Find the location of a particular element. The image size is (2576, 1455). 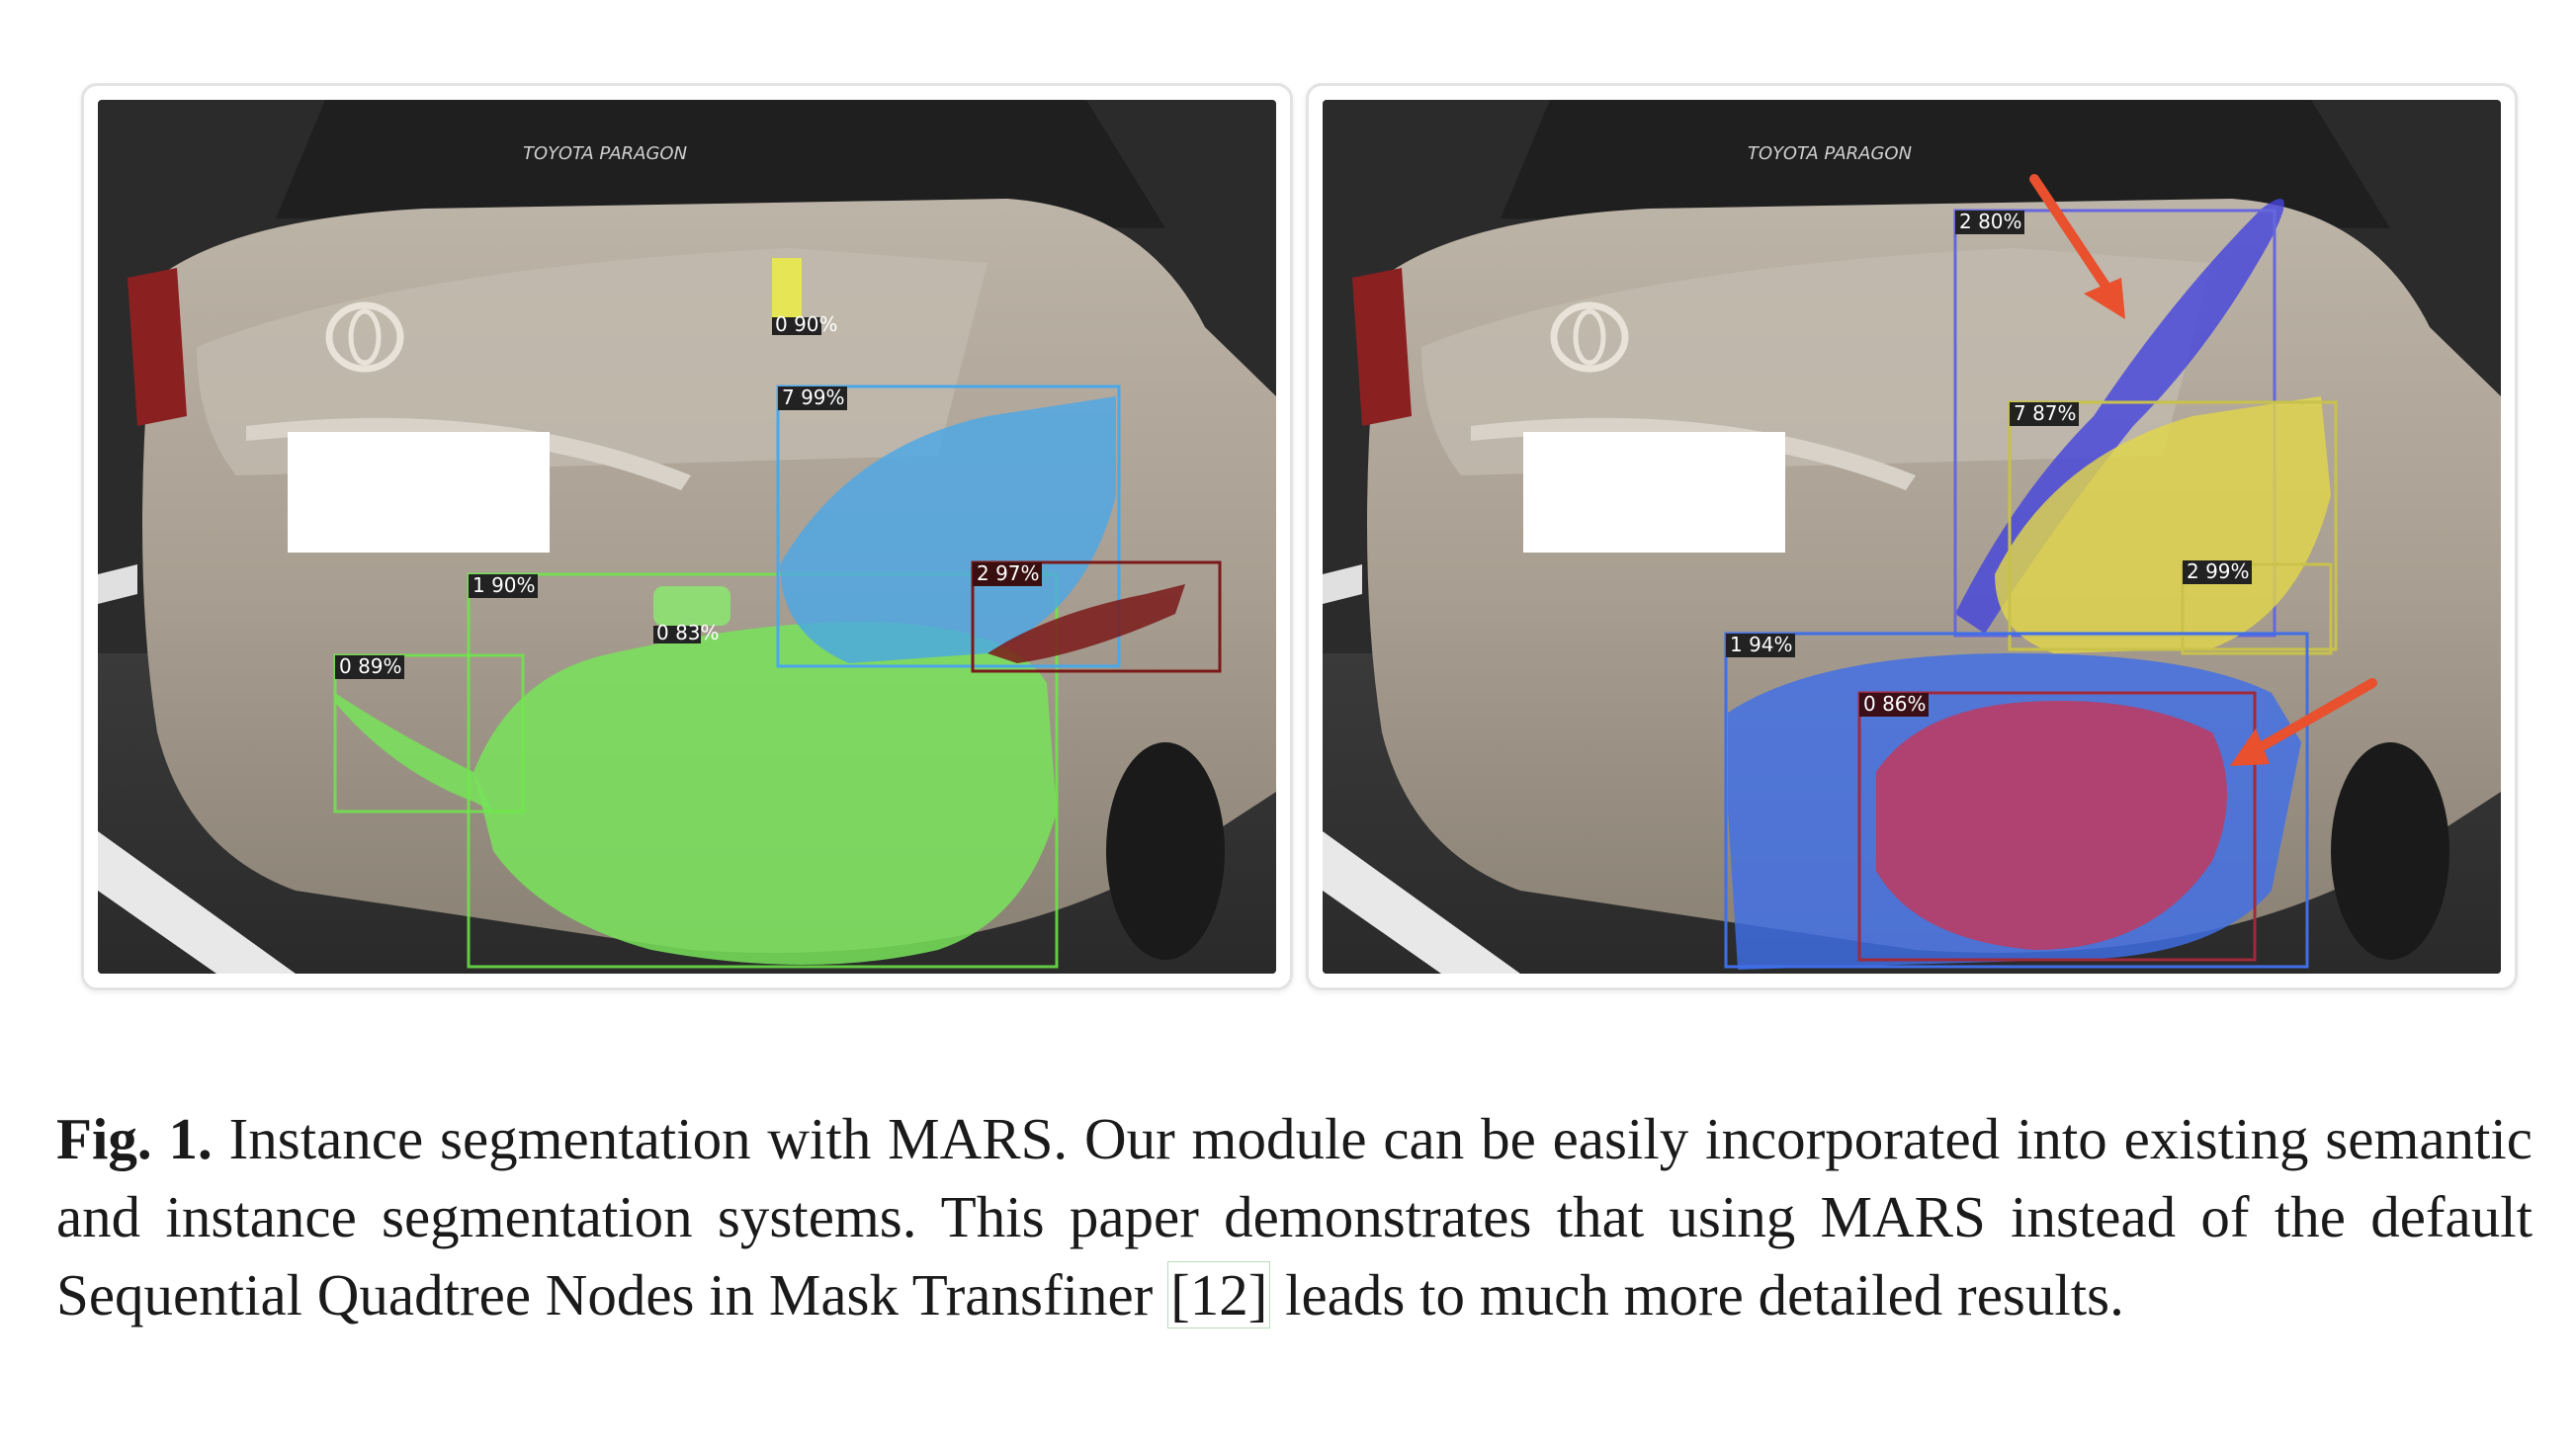

box-green-large is located at coordinates (763, 770).